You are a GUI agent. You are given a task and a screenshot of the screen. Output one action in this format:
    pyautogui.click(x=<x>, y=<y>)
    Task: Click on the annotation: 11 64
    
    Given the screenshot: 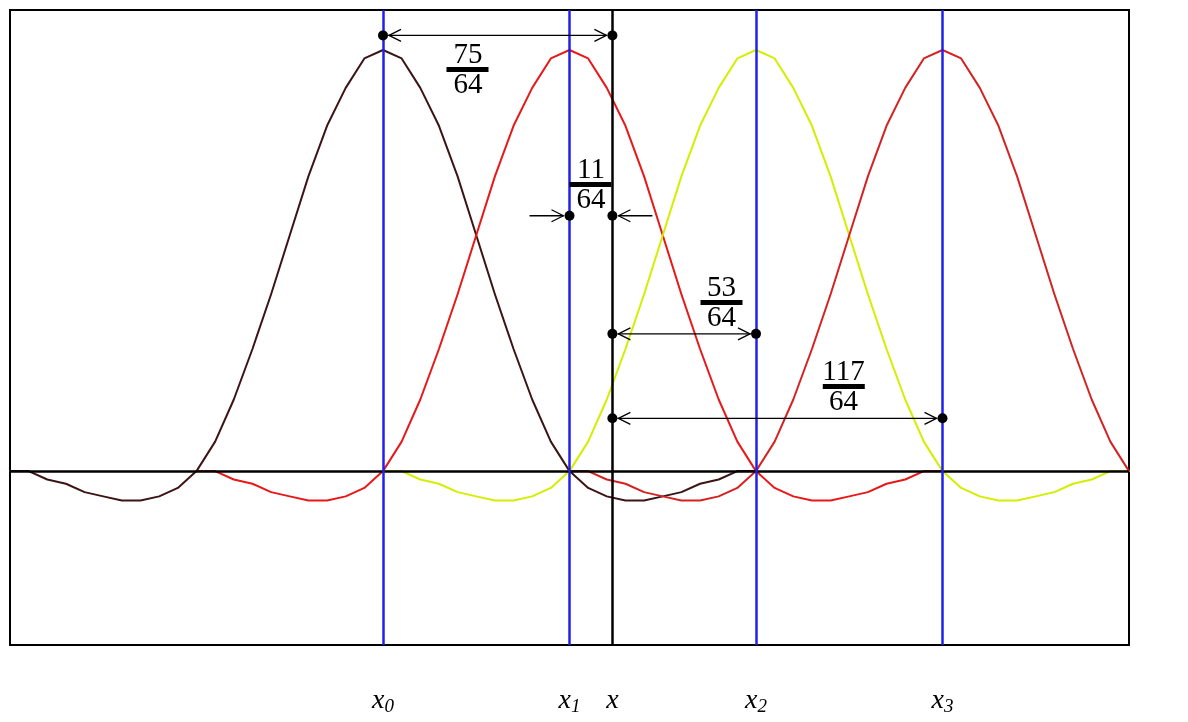 What is the action you would take?
    pyautogui.click(x=591, y=182)
    